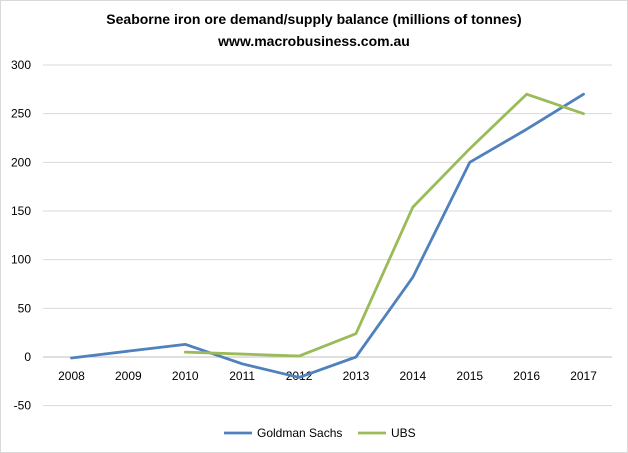 The width and height of the screenshot is (628, 453). What do you see at coordinates (583, 376) in the screenshot?
I see `x-tick-label: 2017` at bounding box center [583, 376].